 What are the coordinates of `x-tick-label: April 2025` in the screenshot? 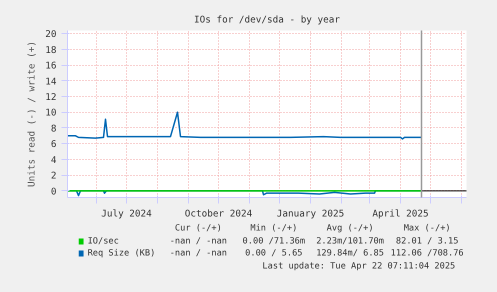 It's located at (400, 214).